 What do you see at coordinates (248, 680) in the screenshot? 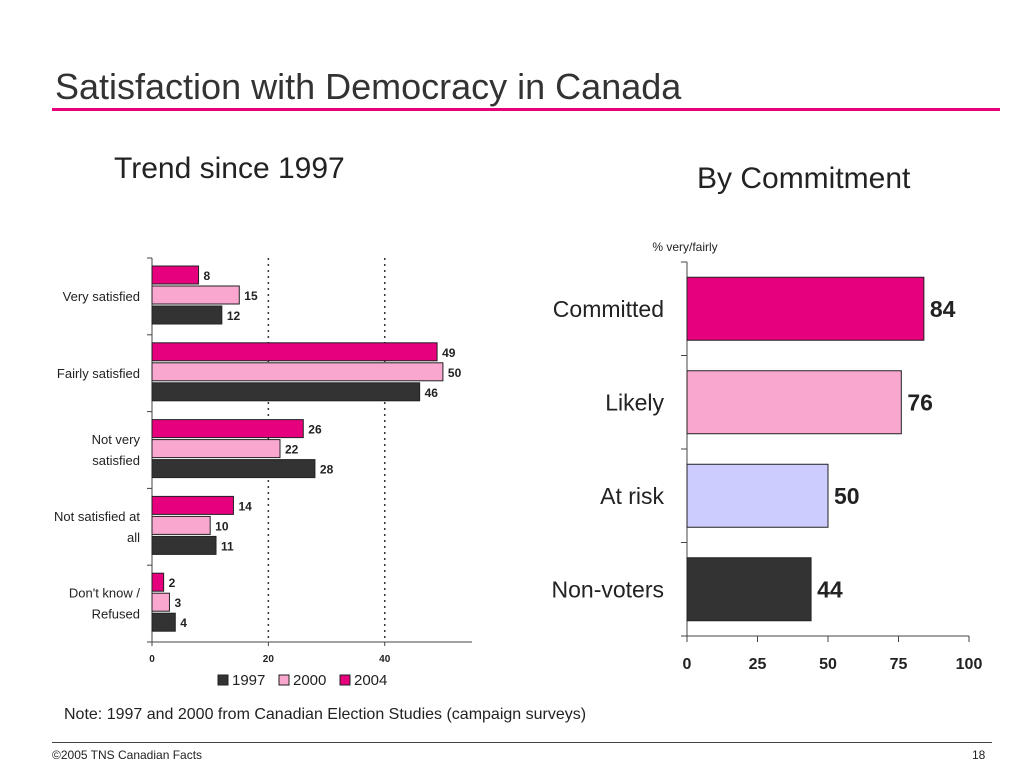
I see `legend-label: 1997` at bounding box center [248, 680].